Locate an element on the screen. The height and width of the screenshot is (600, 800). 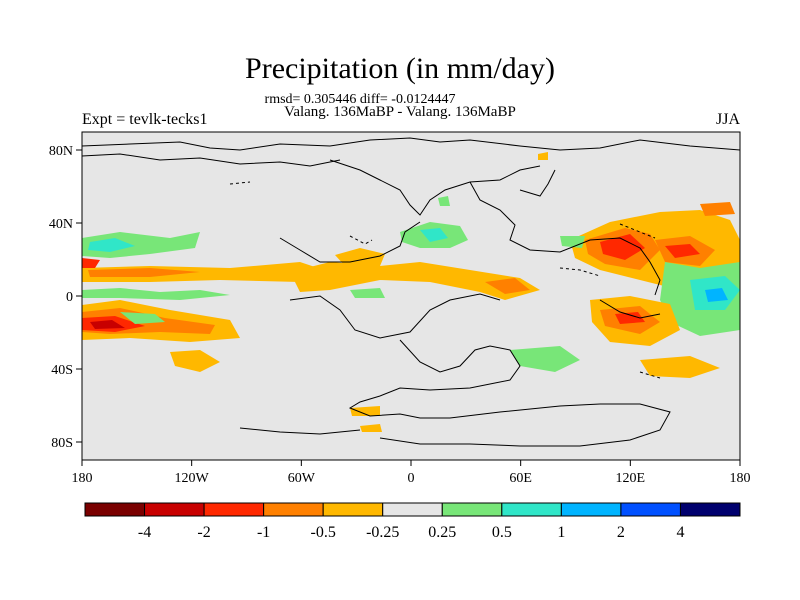
colorbar: -4 -2 -1 -0.5 -0.25 0.25 0.5 1 2 4 is located at coordinates (412, 521).